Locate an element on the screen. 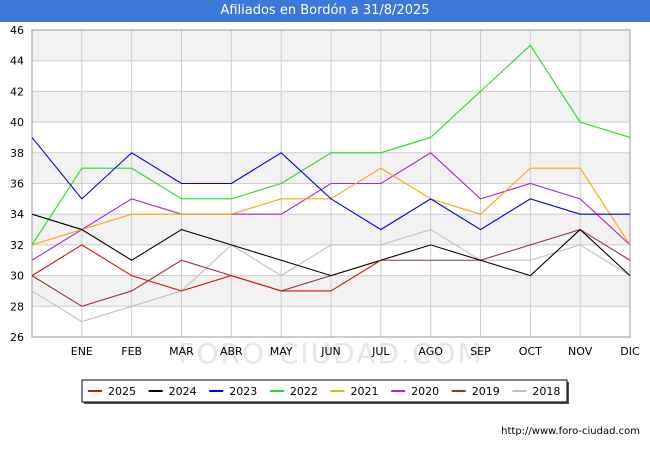 Image resolution: width=650 pixels, height=450 pixels. x-tick-label: NOV is located at coordinates (580, 351).